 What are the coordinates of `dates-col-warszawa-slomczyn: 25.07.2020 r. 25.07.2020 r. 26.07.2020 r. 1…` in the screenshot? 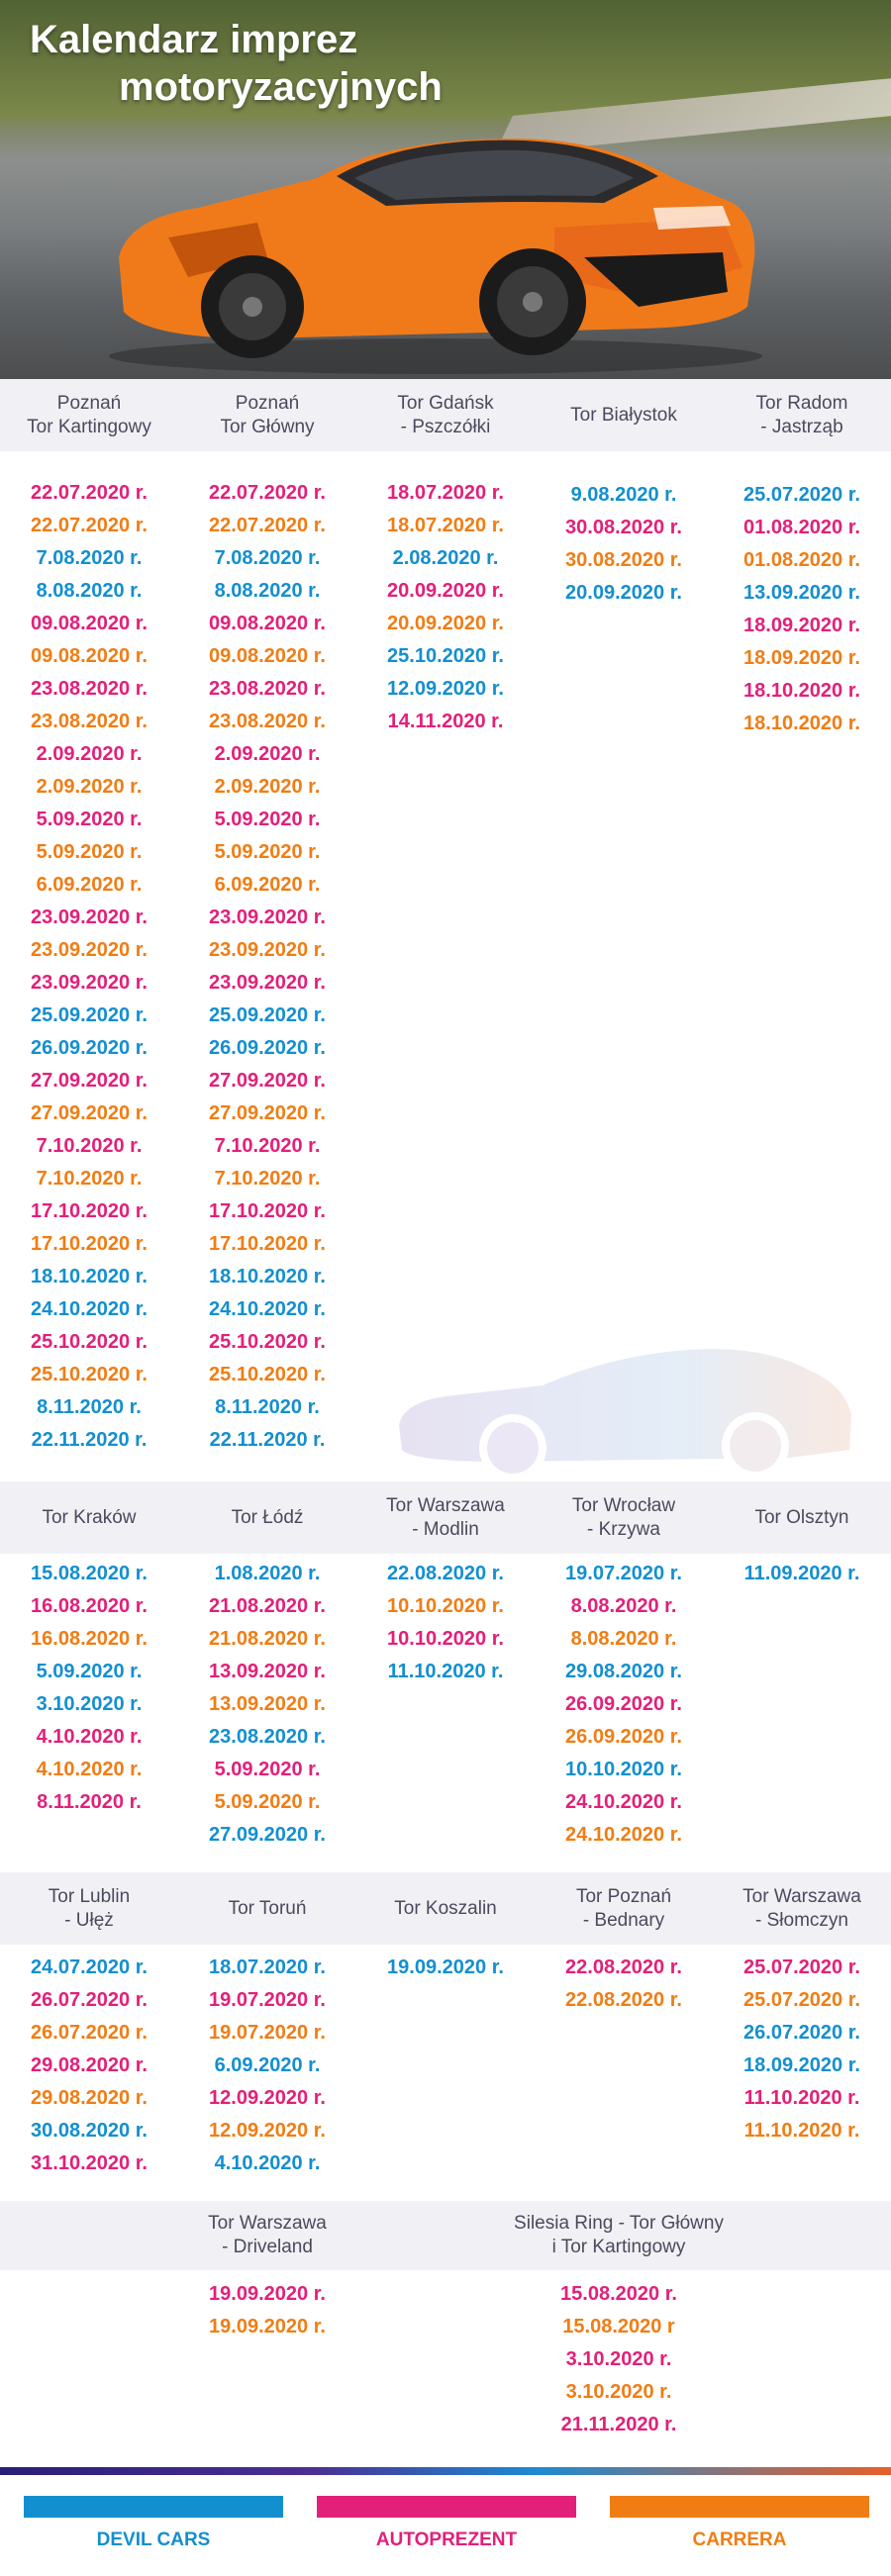 It's located at (802, 2049).